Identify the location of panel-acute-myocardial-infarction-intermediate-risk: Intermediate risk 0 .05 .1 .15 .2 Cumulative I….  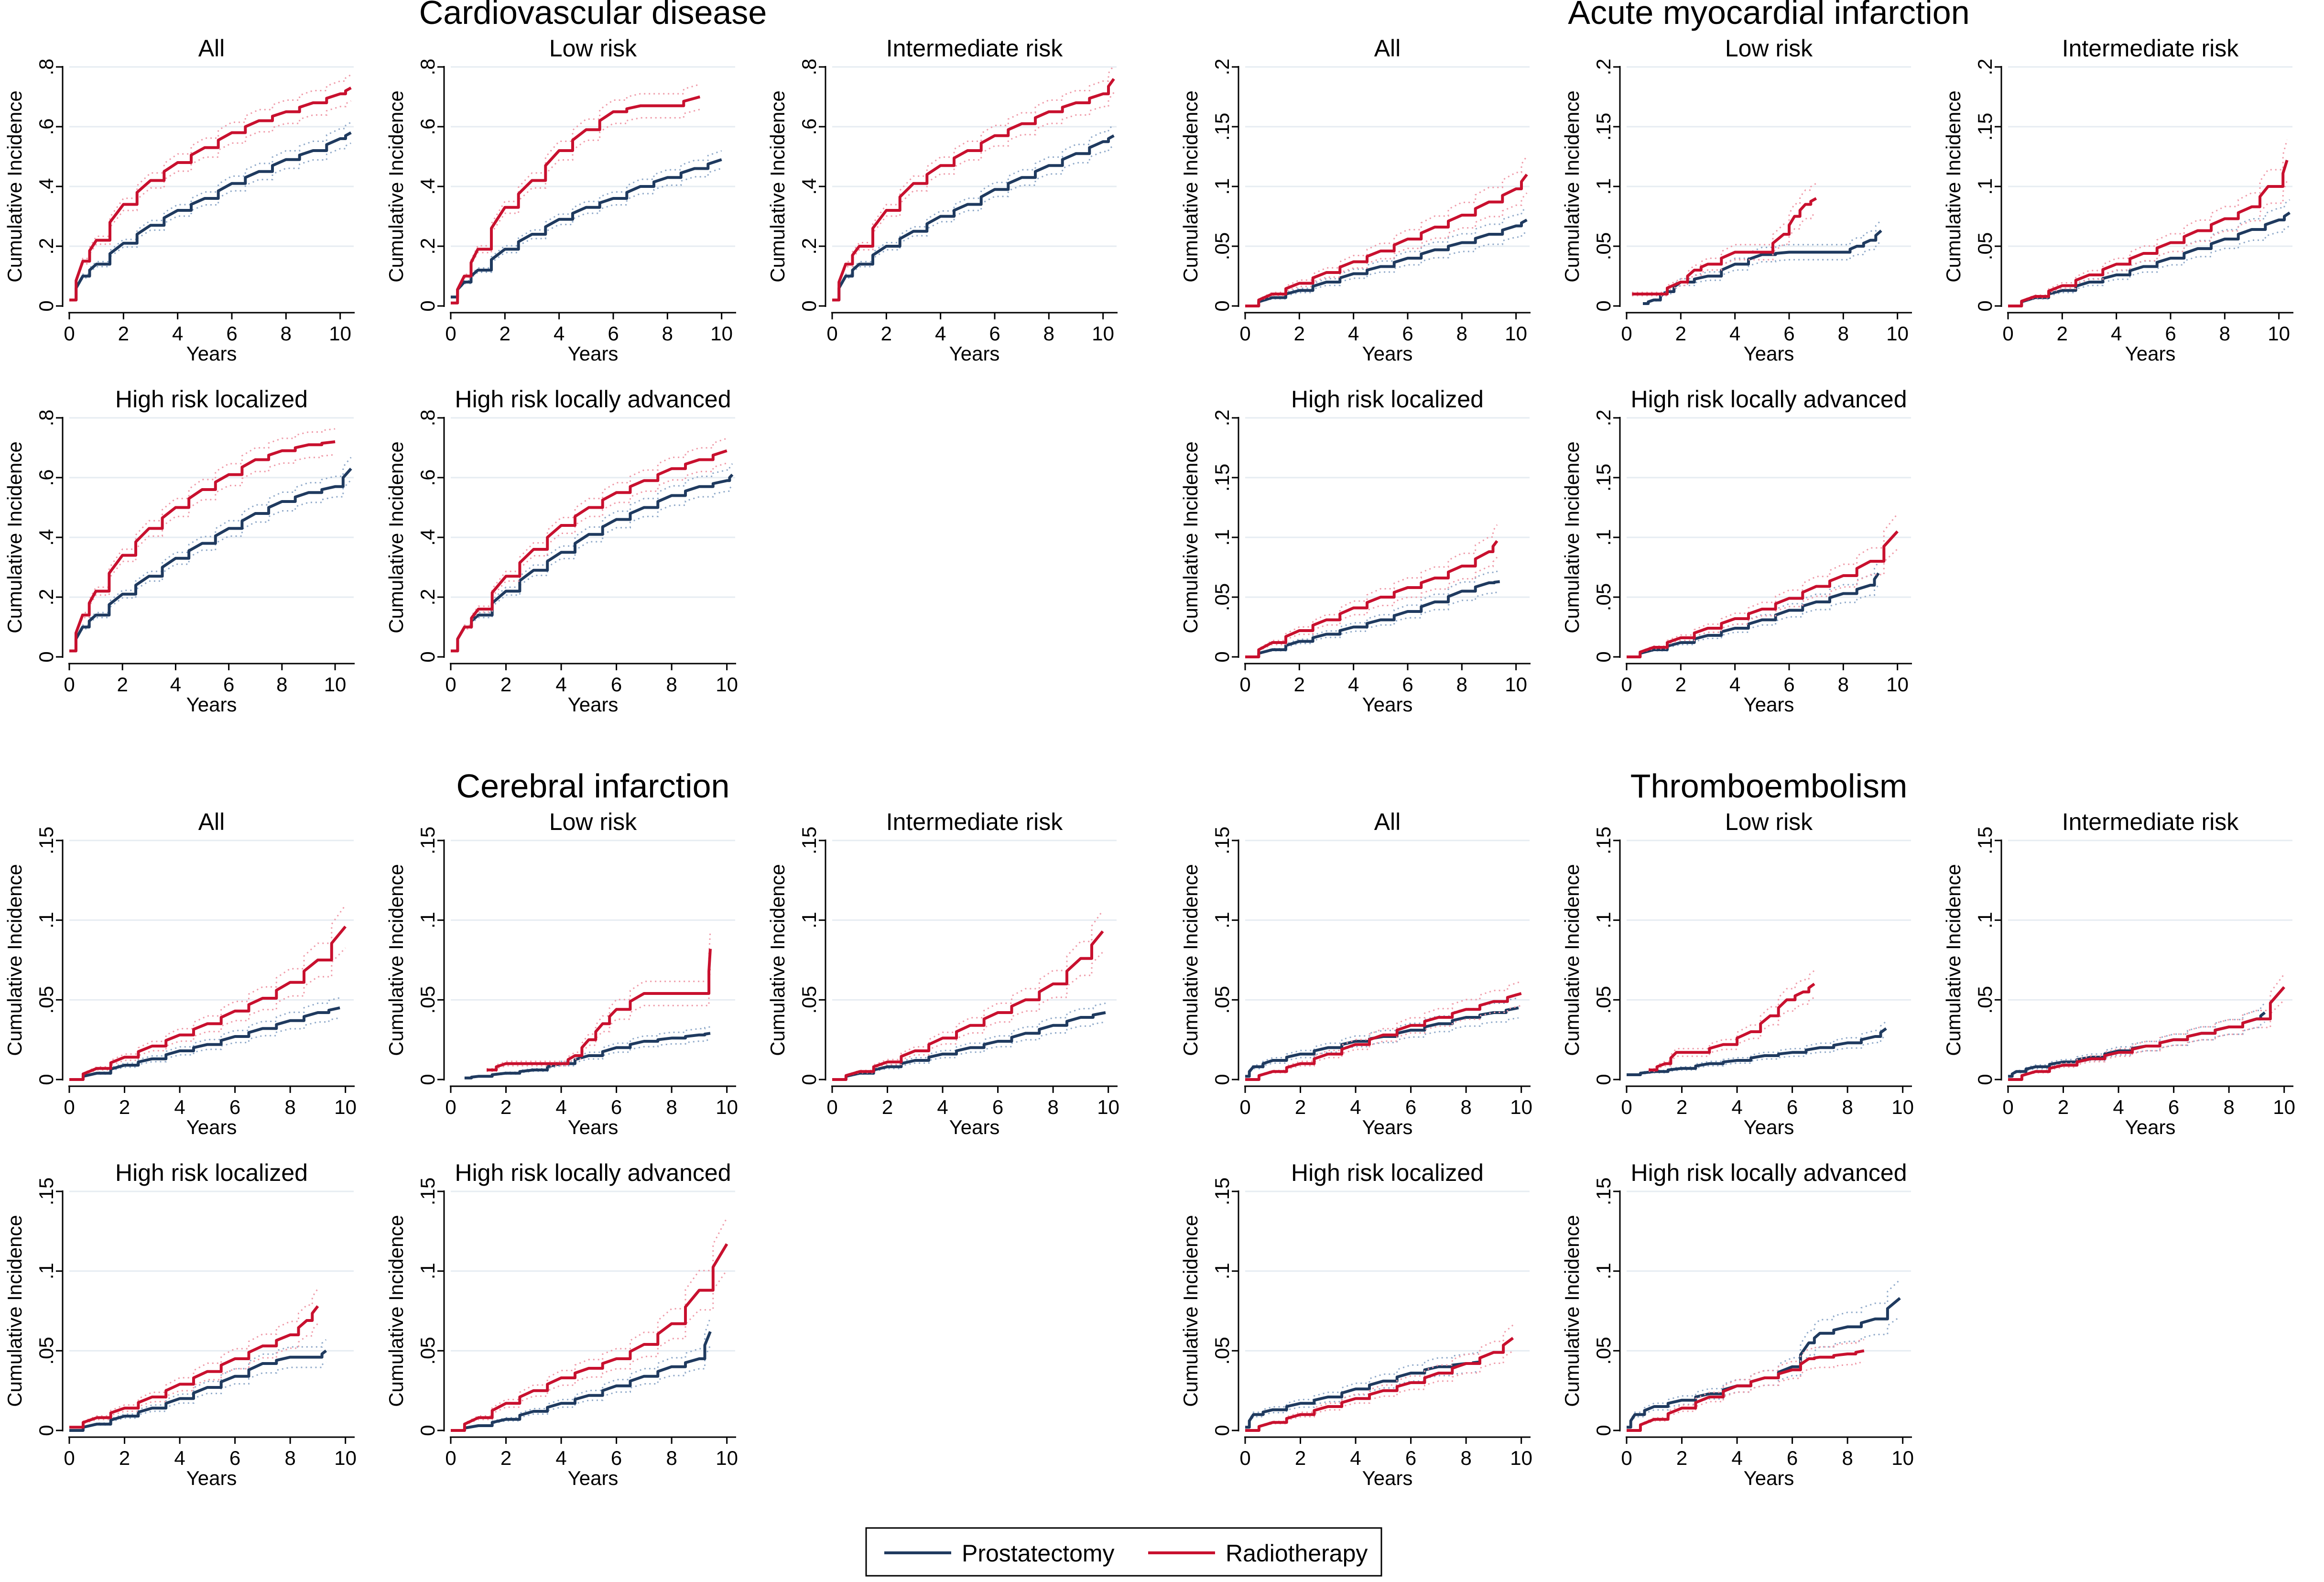
(2117, 200).